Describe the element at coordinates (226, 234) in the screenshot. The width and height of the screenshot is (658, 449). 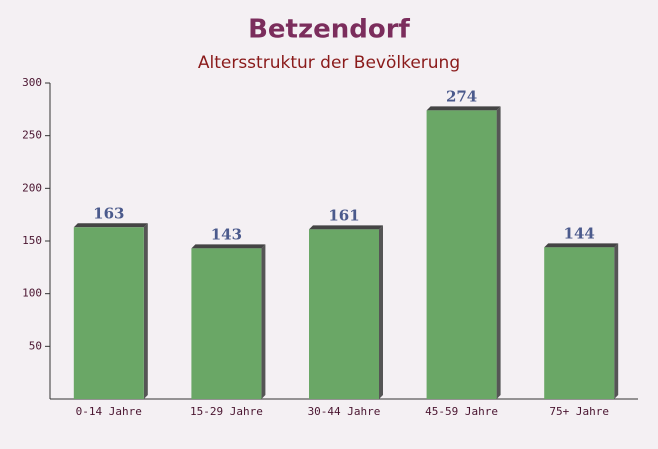
I see `value-label: 143` at that location.